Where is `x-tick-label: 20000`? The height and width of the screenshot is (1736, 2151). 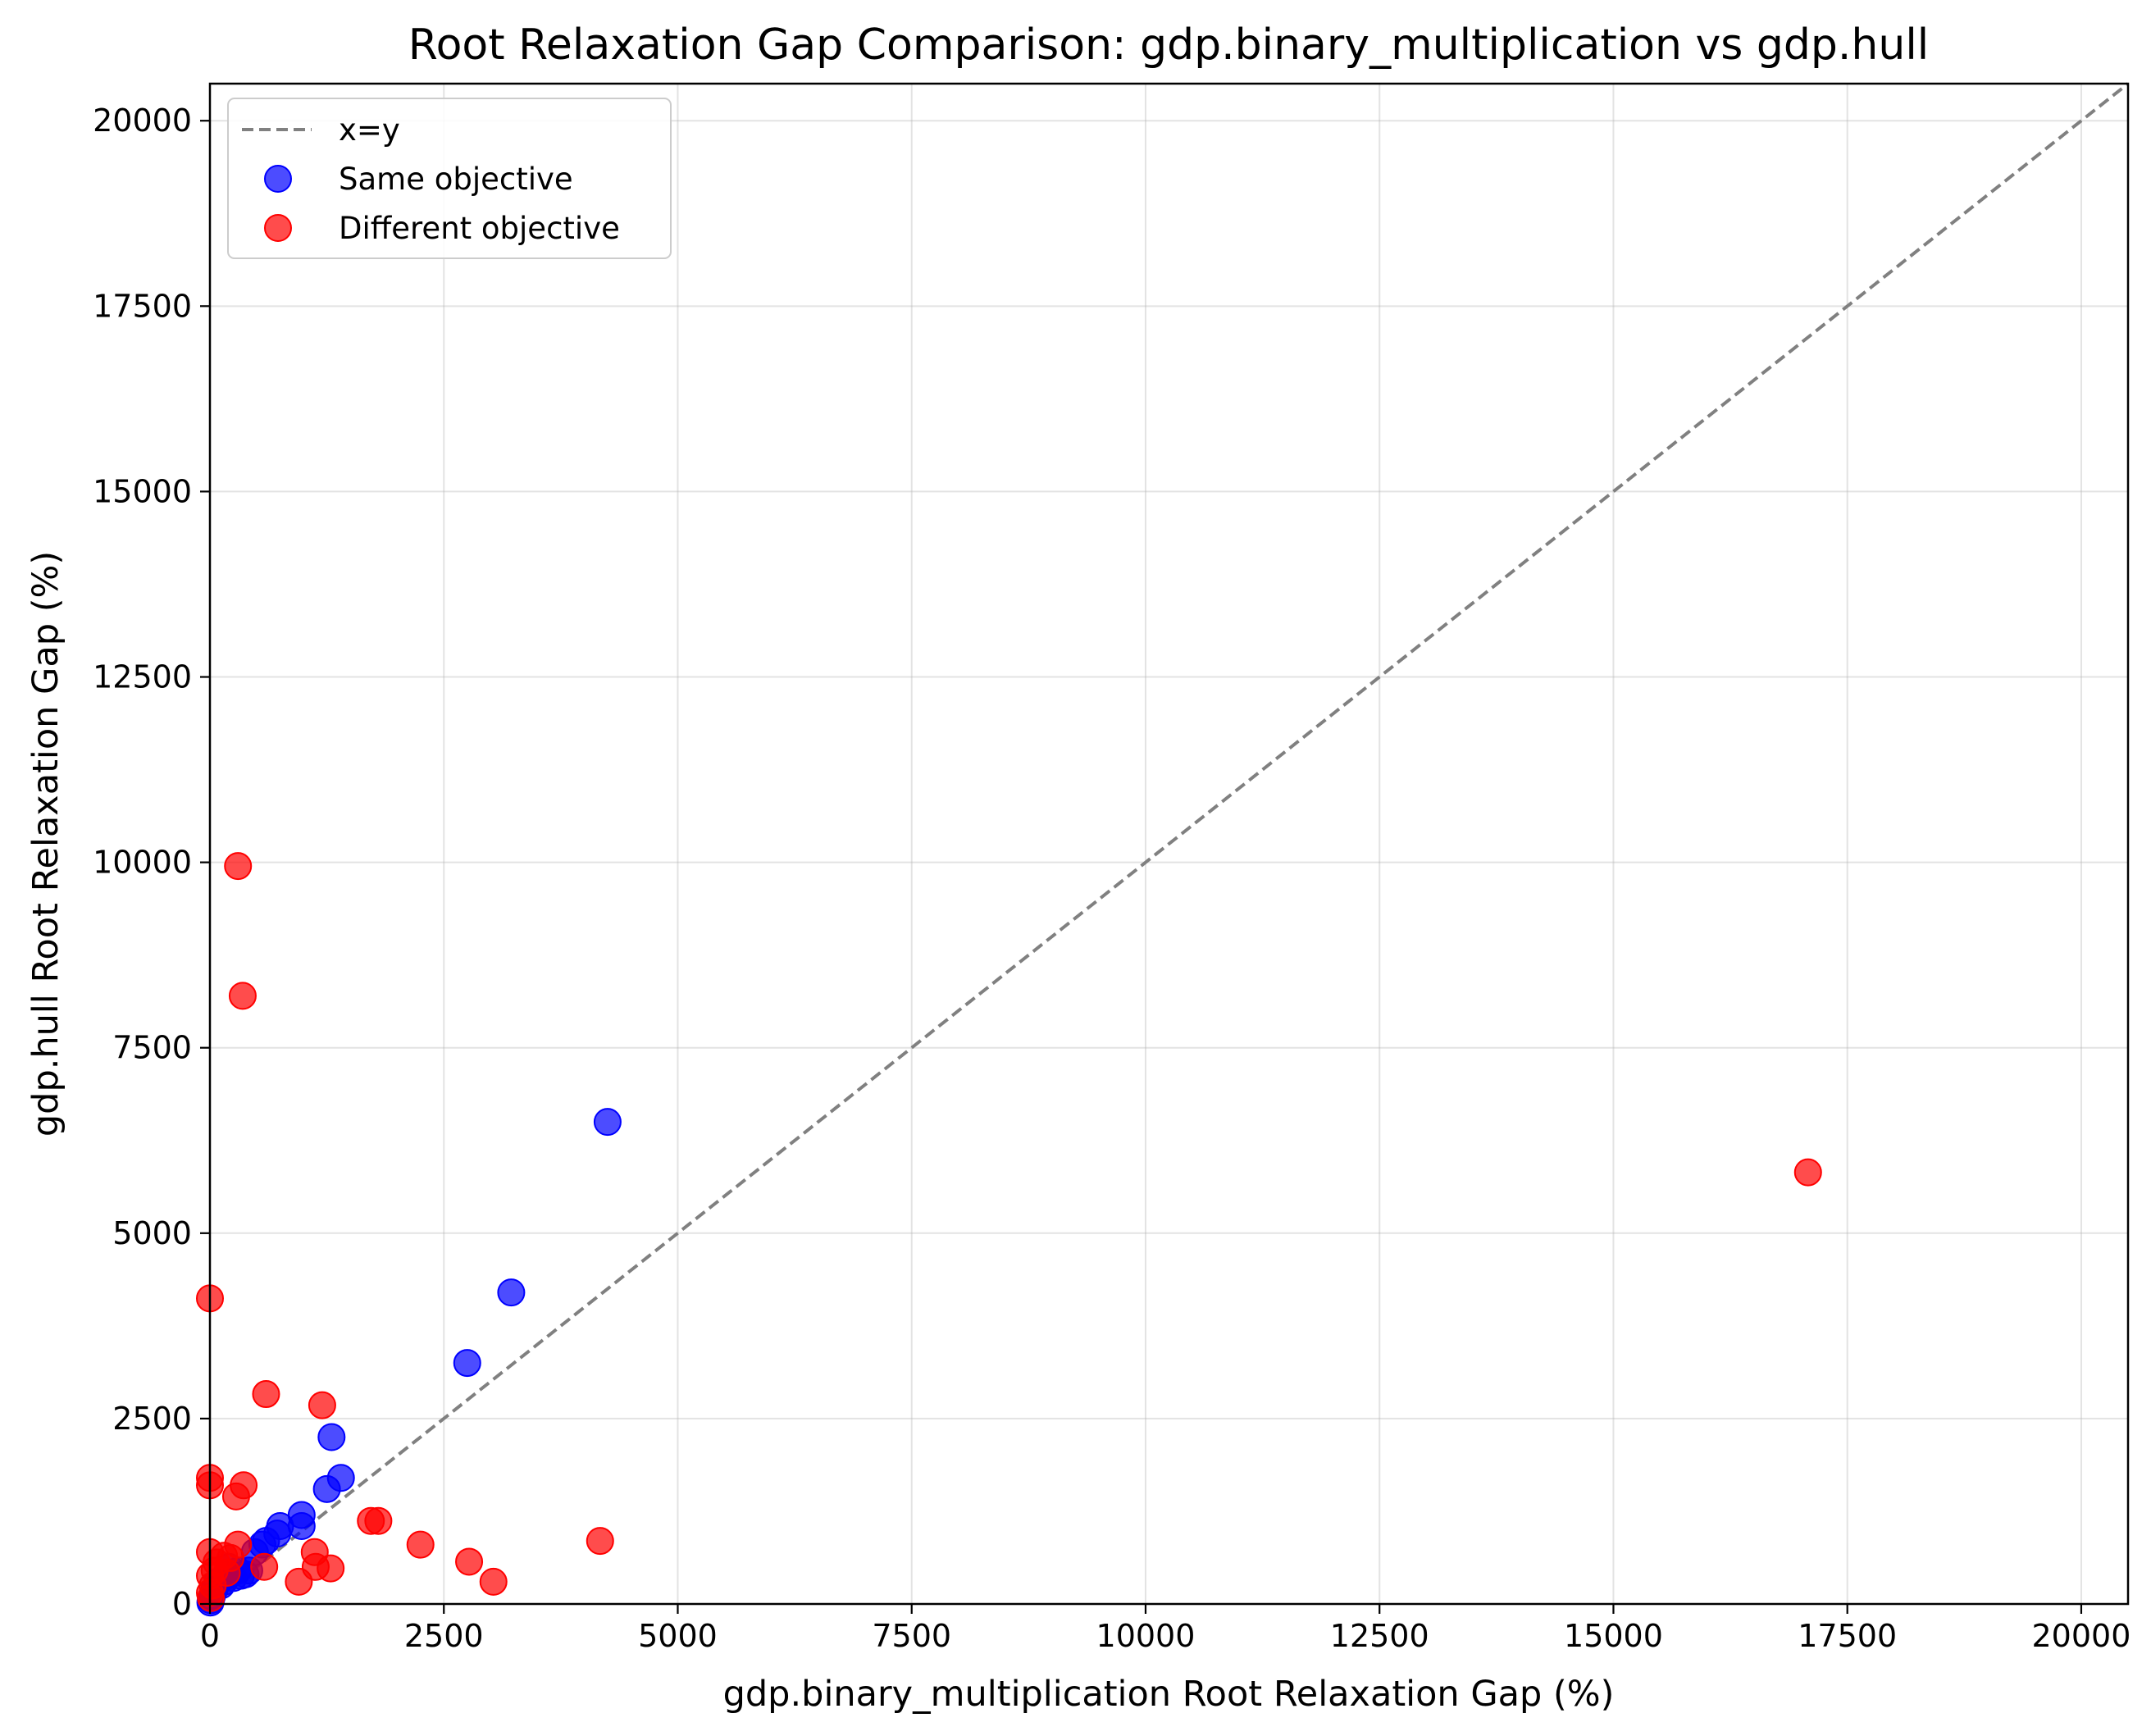
x-tick-label: 20000 is located at coordinates (2081, 1636).